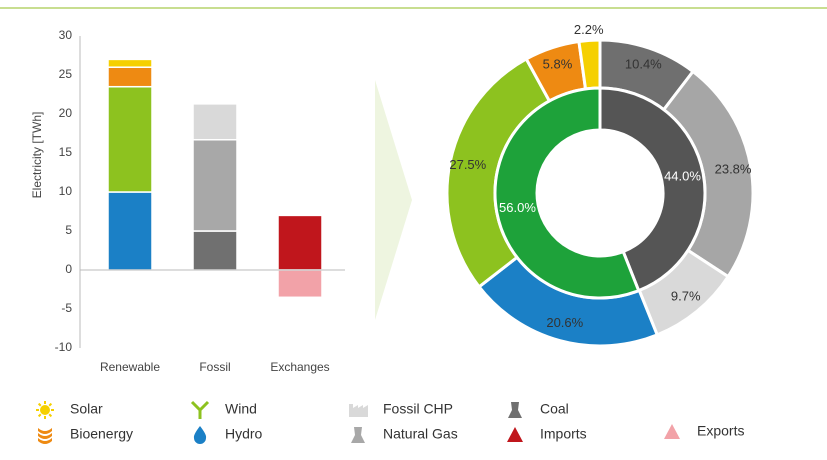  I want to click on legend-label: Fossil CHP, so click(418, 409).